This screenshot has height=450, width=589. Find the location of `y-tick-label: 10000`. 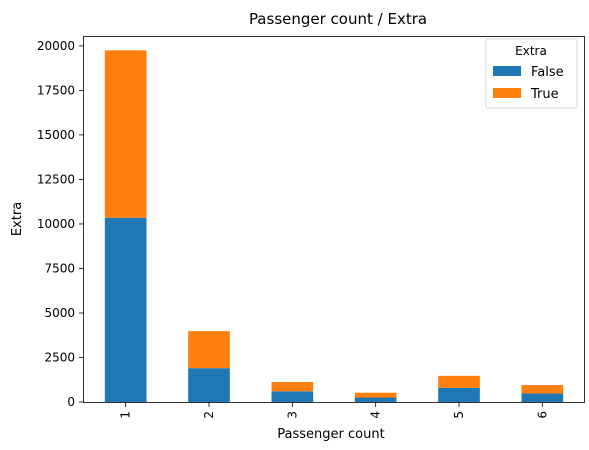

y-tick-label: 10000 is located at coordinates (56, 224).